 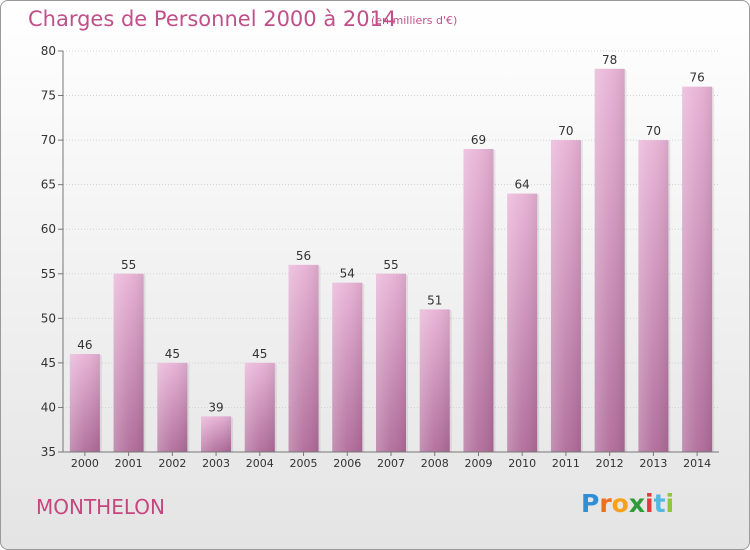 What do you see at coordinates (212, 19) in the screenshot?
I see `chart-title: Charges de Personnel 2000 à 2014` at bounding box center [212, 19].